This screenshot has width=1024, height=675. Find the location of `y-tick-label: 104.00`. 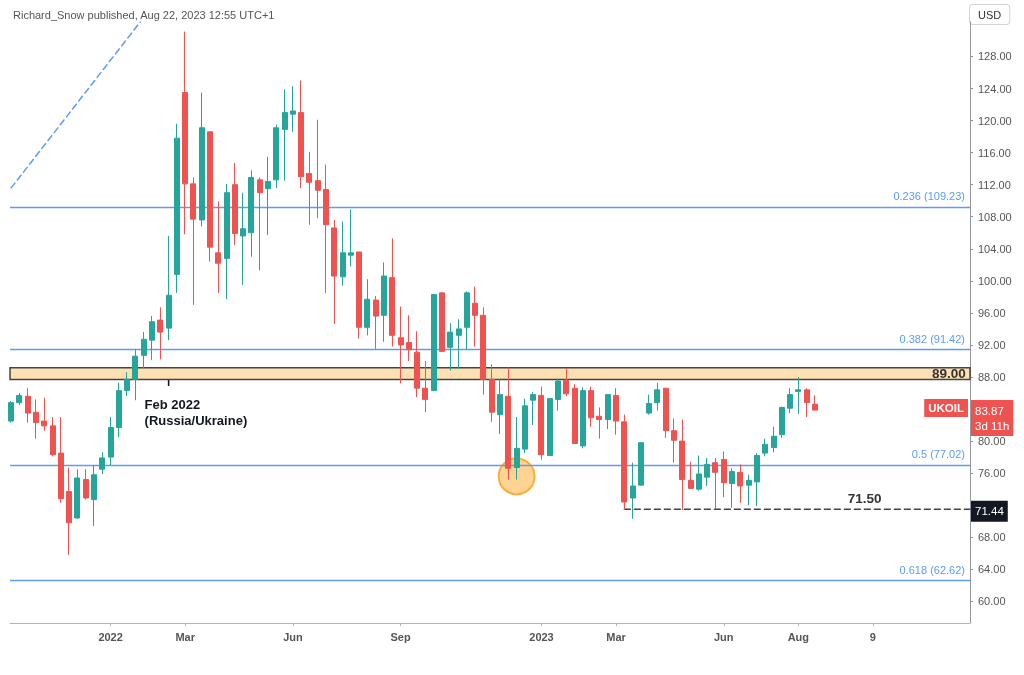

y-tick-label: 104.00 is located at coordinates (995, 248).